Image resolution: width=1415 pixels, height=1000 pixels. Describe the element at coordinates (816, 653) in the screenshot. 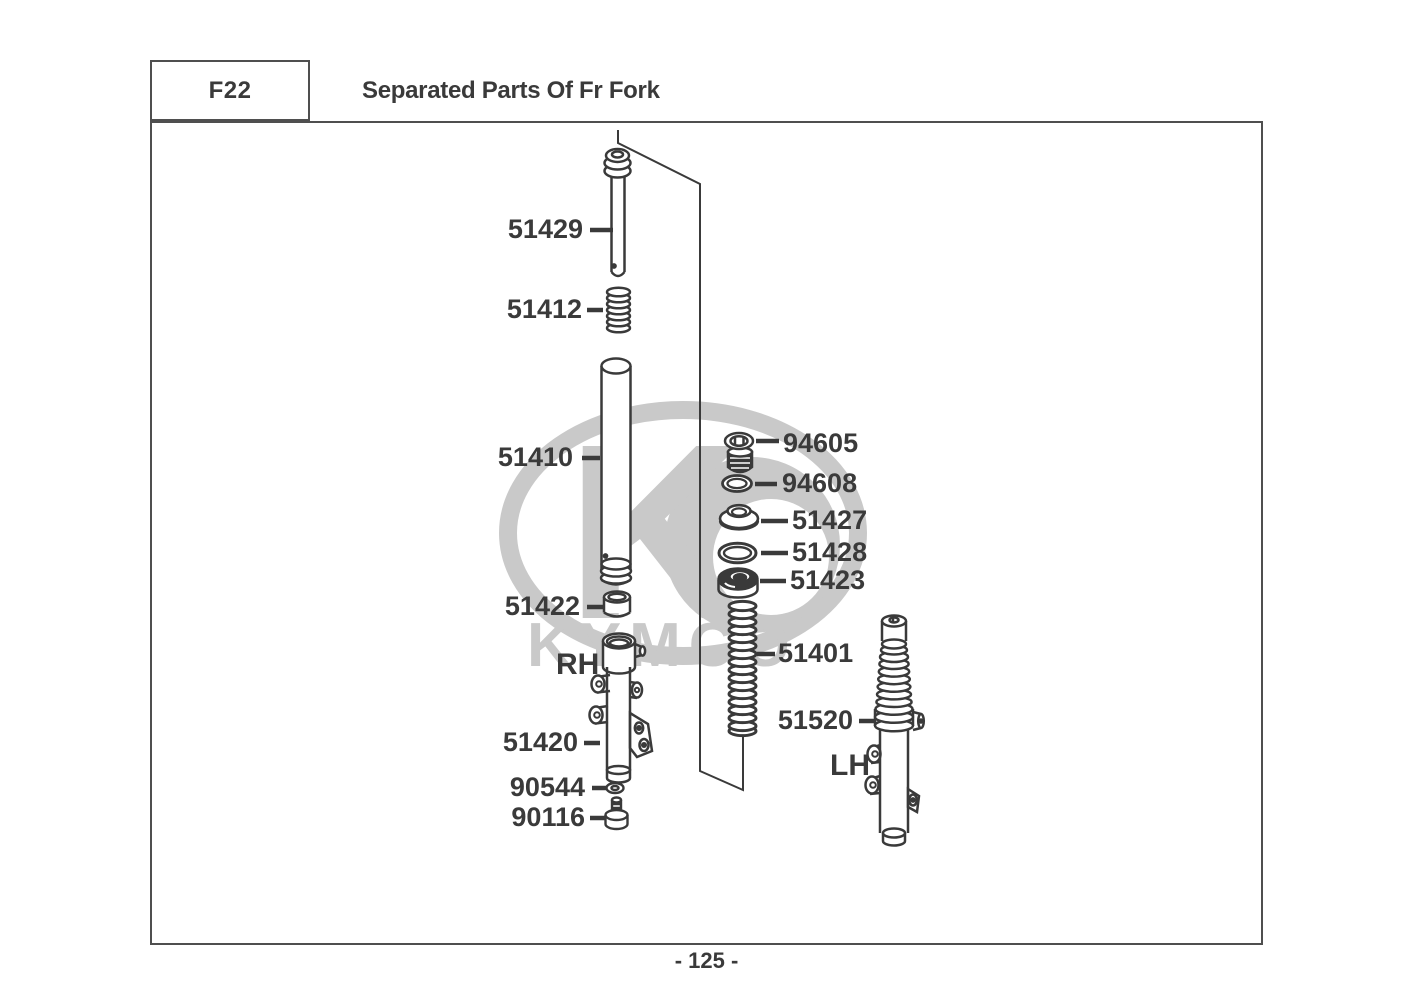

I see `part-label-51401: 51401` at that location.